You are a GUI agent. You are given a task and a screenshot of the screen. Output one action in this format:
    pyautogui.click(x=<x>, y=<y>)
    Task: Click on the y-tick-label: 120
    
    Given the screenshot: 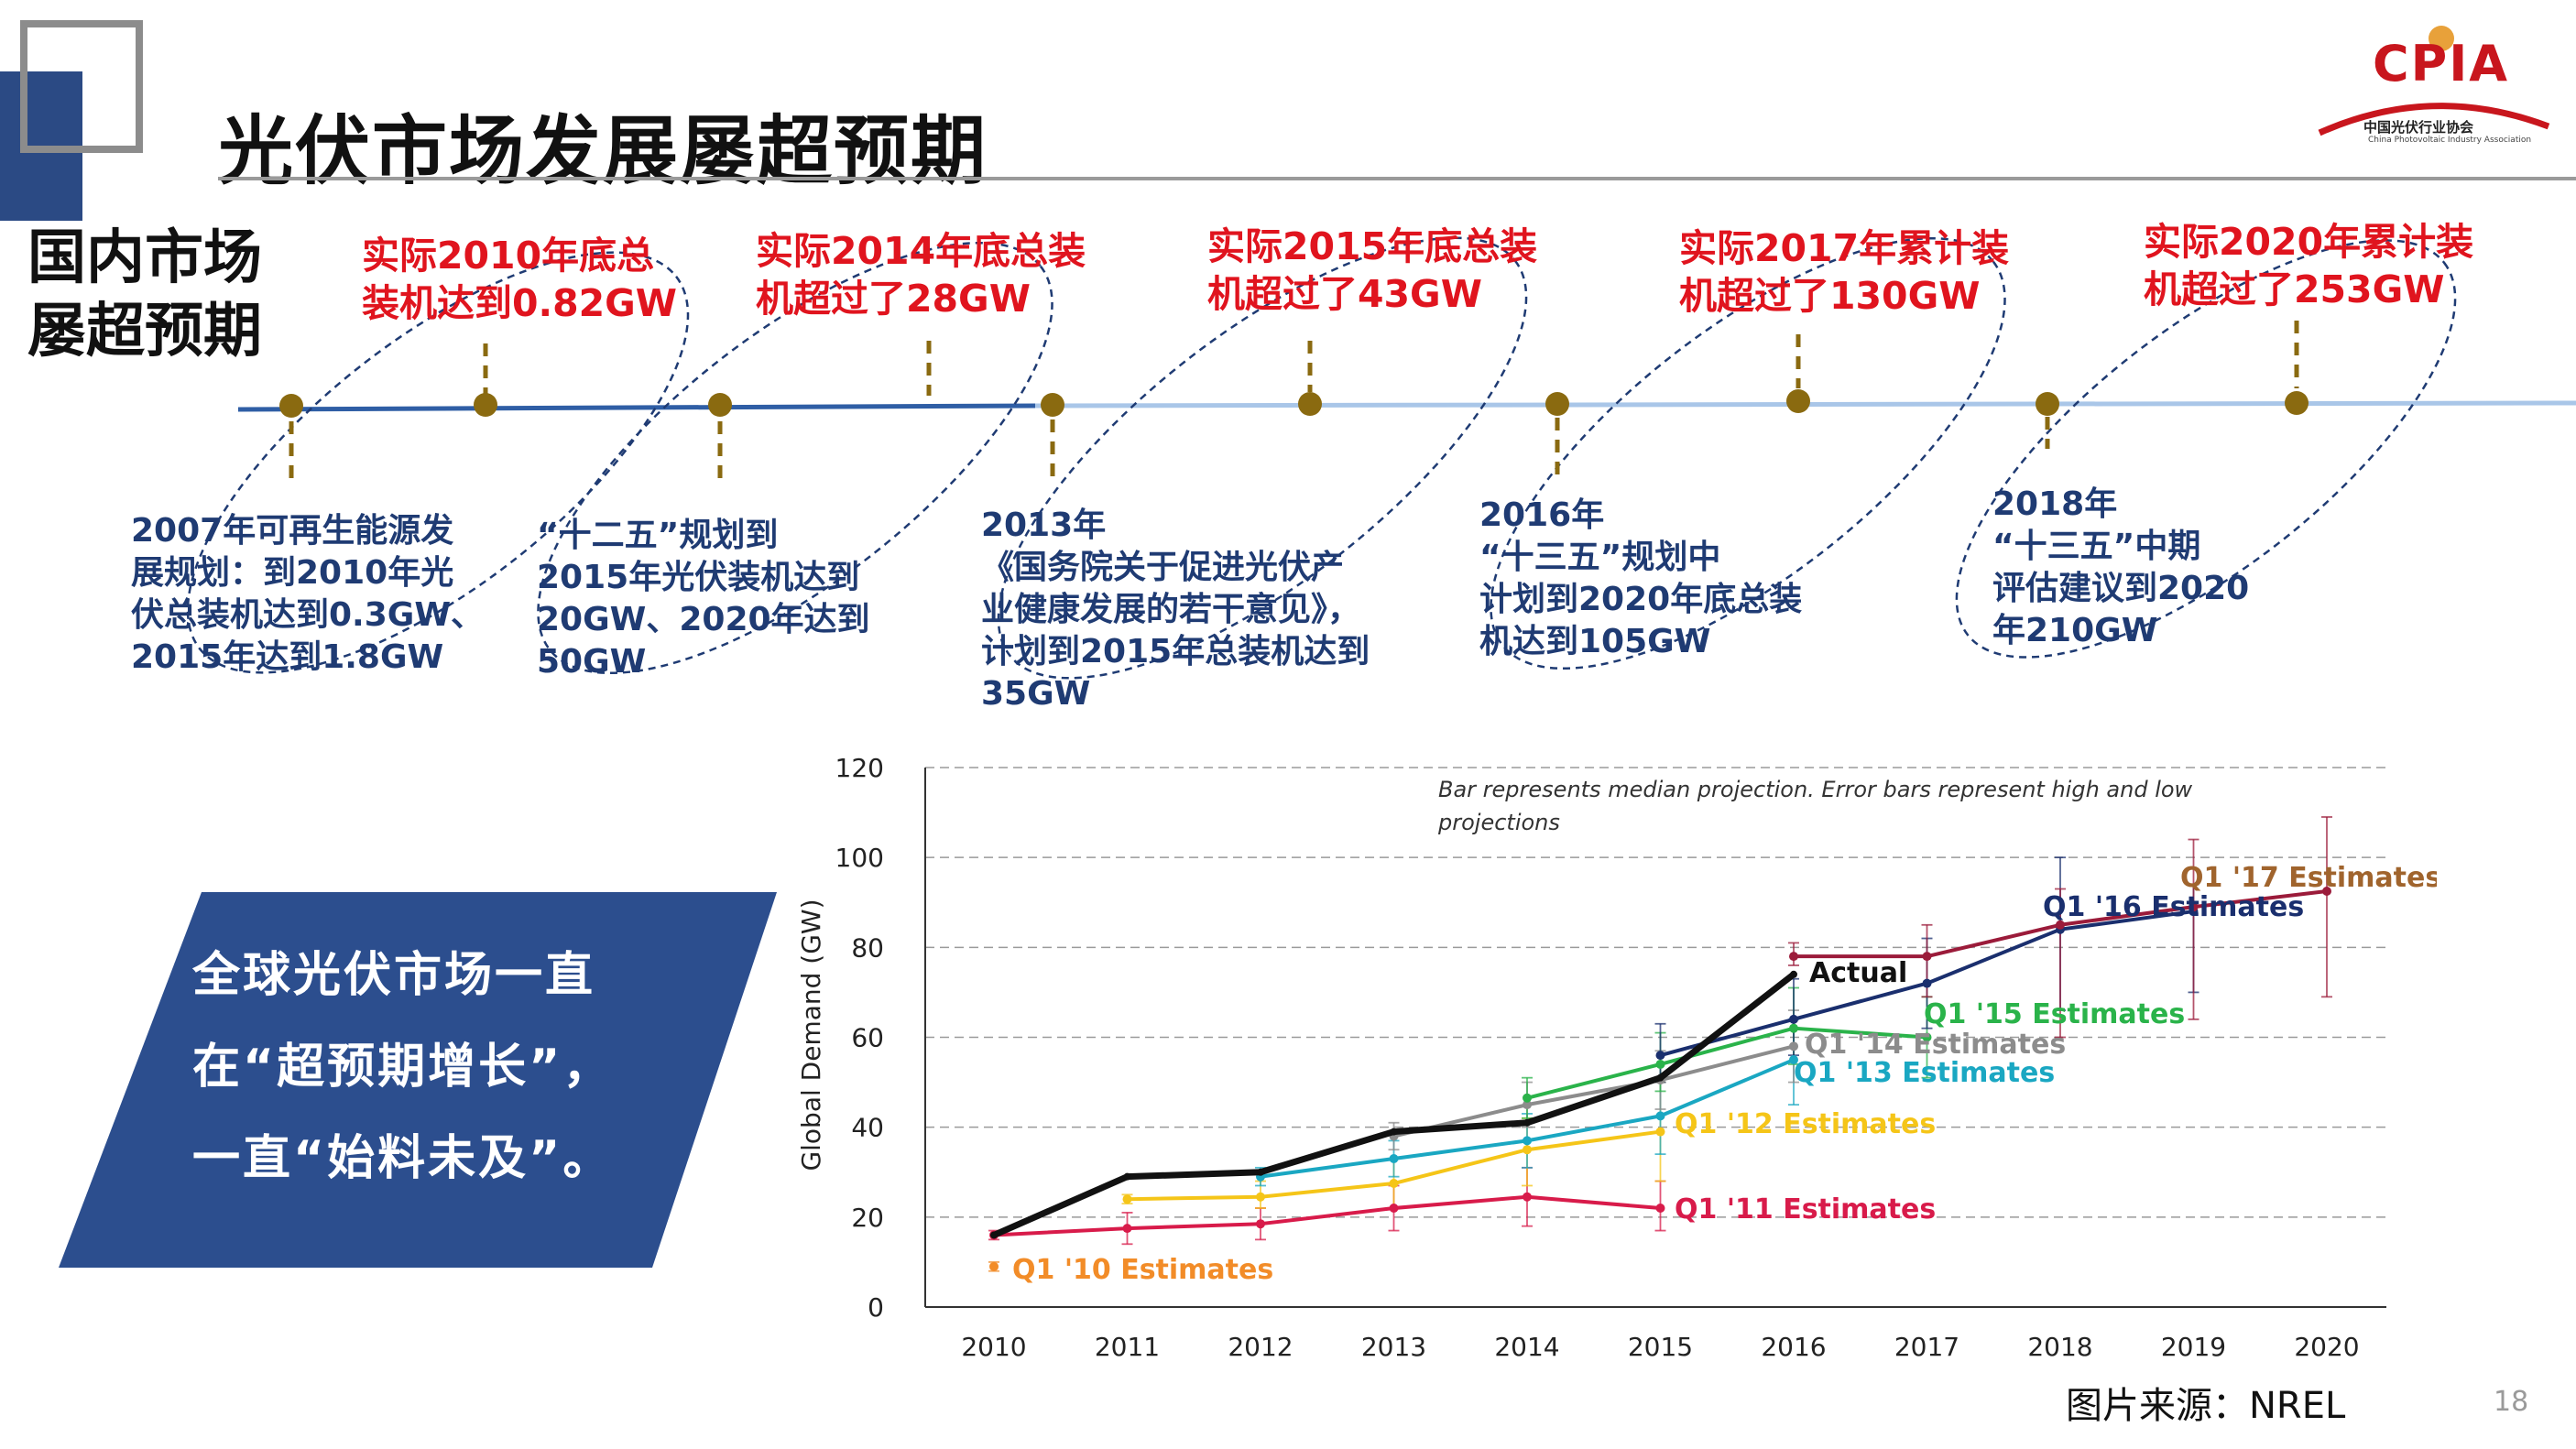 What is the action you would take?
    pyautogui.click(x=860, y=768)
    